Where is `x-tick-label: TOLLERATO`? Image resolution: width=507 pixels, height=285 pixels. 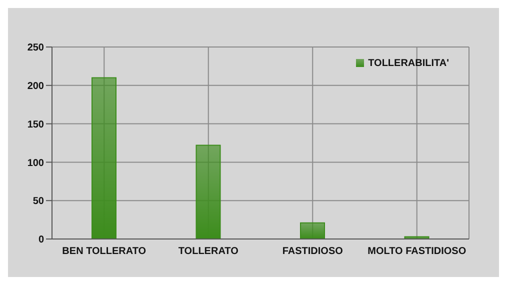
x-tick-label: TOLLERATO is located at coordinates (208, 252).